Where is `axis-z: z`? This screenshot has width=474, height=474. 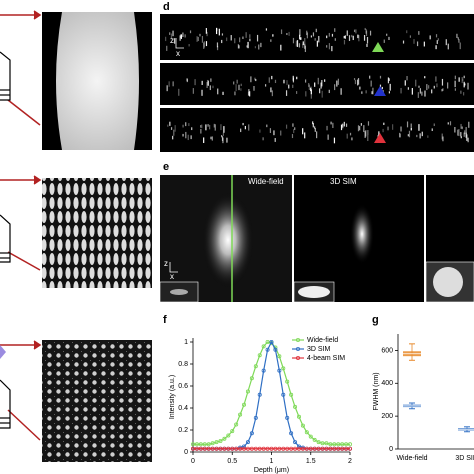 axis-z: z is located at coordinates (172, 40).